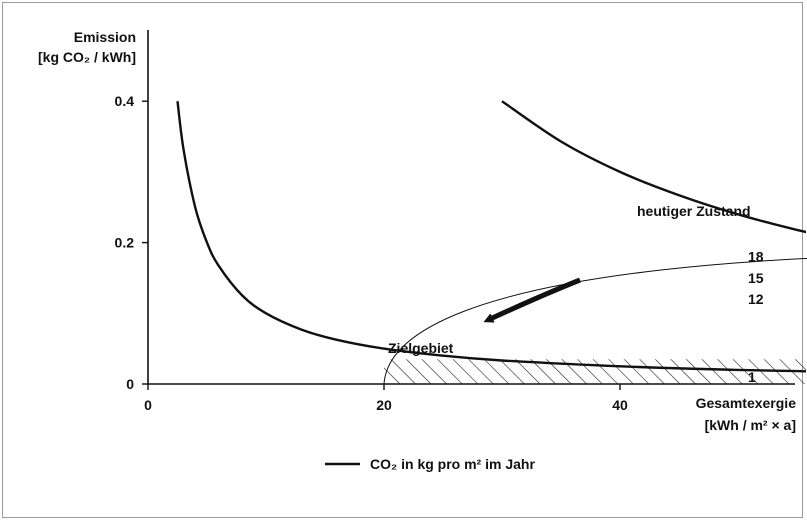 The width and height of the screenshot is (807, 522). I want to click on series-label-12: 12, so click(756, 299).